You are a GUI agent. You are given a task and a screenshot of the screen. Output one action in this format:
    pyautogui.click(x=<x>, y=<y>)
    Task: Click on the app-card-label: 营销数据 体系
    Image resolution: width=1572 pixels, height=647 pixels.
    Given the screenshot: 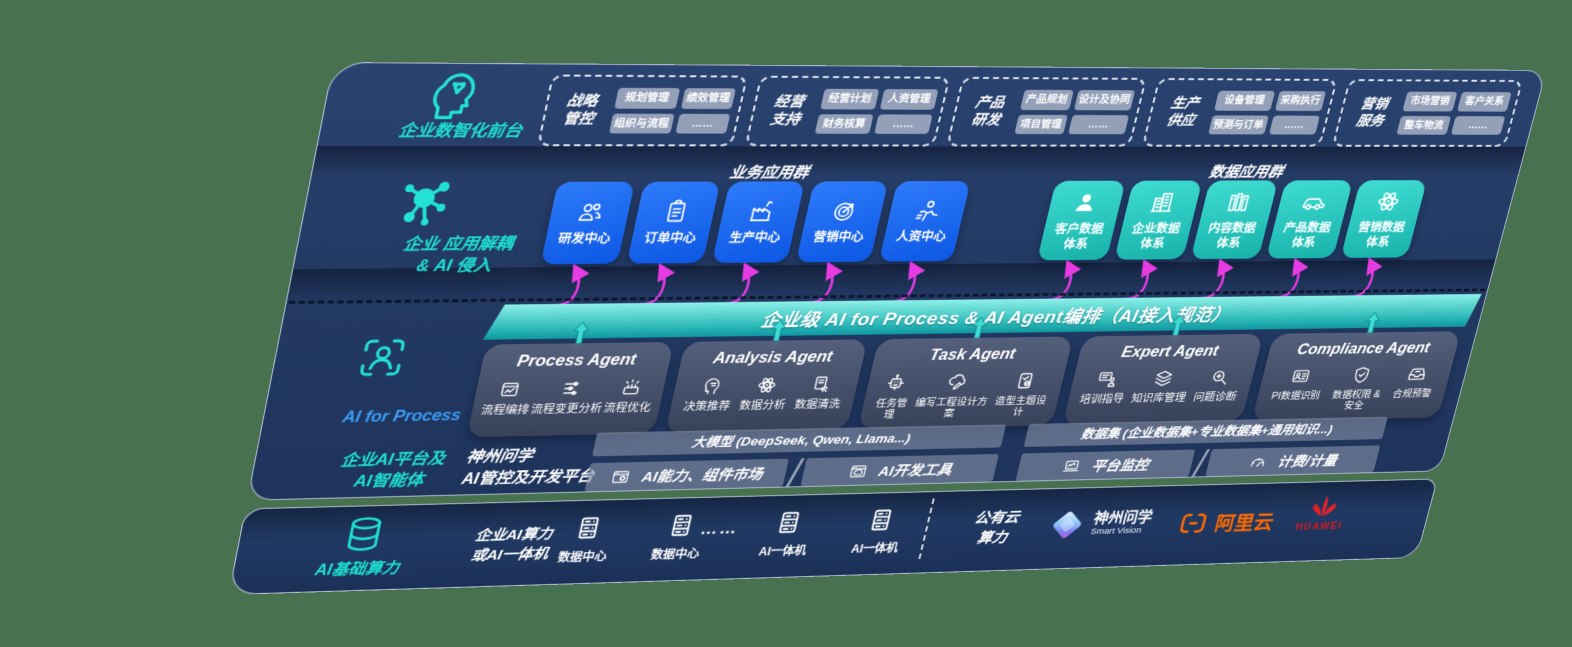 What is the action you would take?
    pyautogui.click(x=1381, y=234)
    